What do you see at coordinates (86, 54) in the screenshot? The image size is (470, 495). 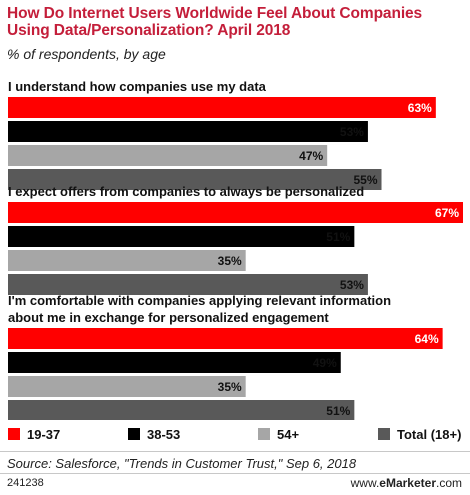 I see `chart-subtitle: % of respondents, by age` at bounding box center [86, 54].